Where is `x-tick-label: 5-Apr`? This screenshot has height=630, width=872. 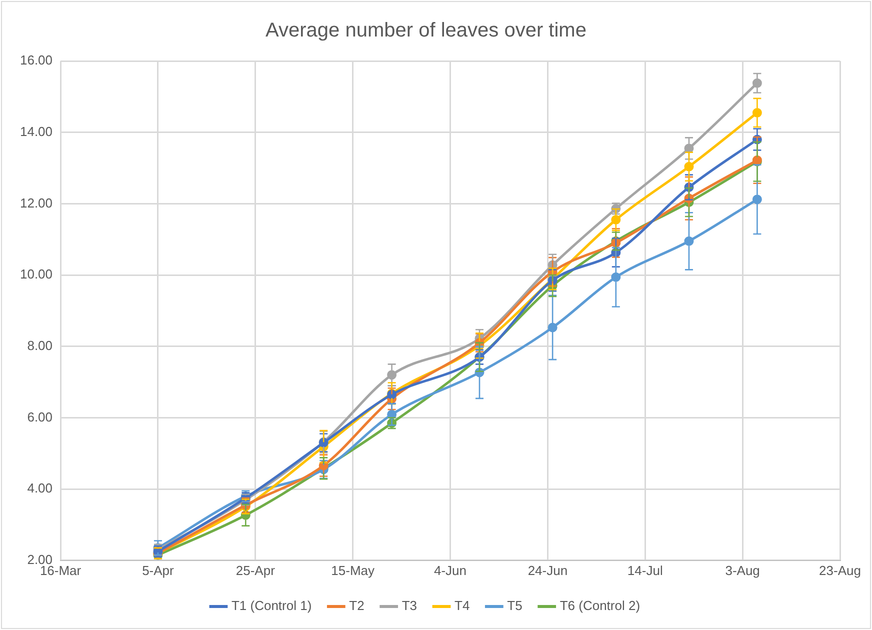
x-tick-label: 5-Apr is located at coordinates (158, 570).